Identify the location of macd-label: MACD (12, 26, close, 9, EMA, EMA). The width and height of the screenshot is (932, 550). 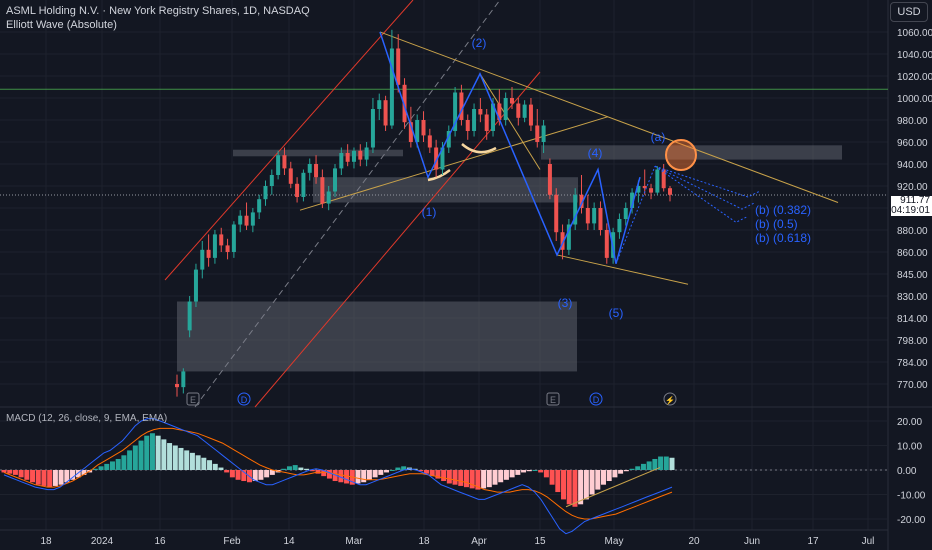
(87, 418).